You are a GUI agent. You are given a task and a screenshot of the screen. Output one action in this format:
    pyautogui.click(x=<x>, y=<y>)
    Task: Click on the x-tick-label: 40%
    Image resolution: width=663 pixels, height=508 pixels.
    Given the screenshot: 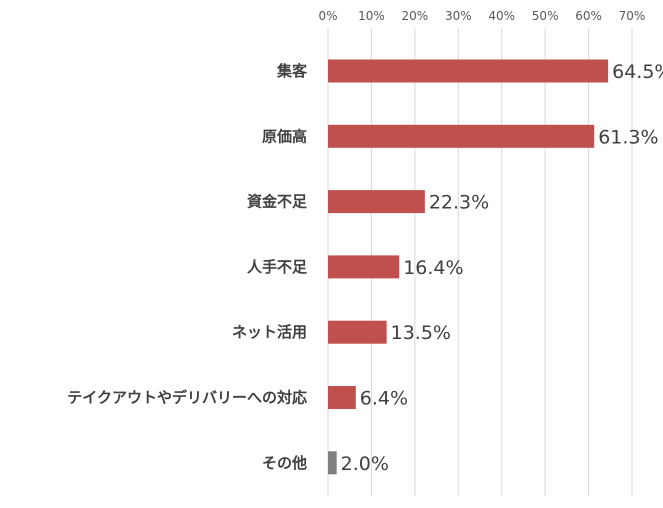 What is the action you would take?
    pyautogui.click(x=501, y=16)
    